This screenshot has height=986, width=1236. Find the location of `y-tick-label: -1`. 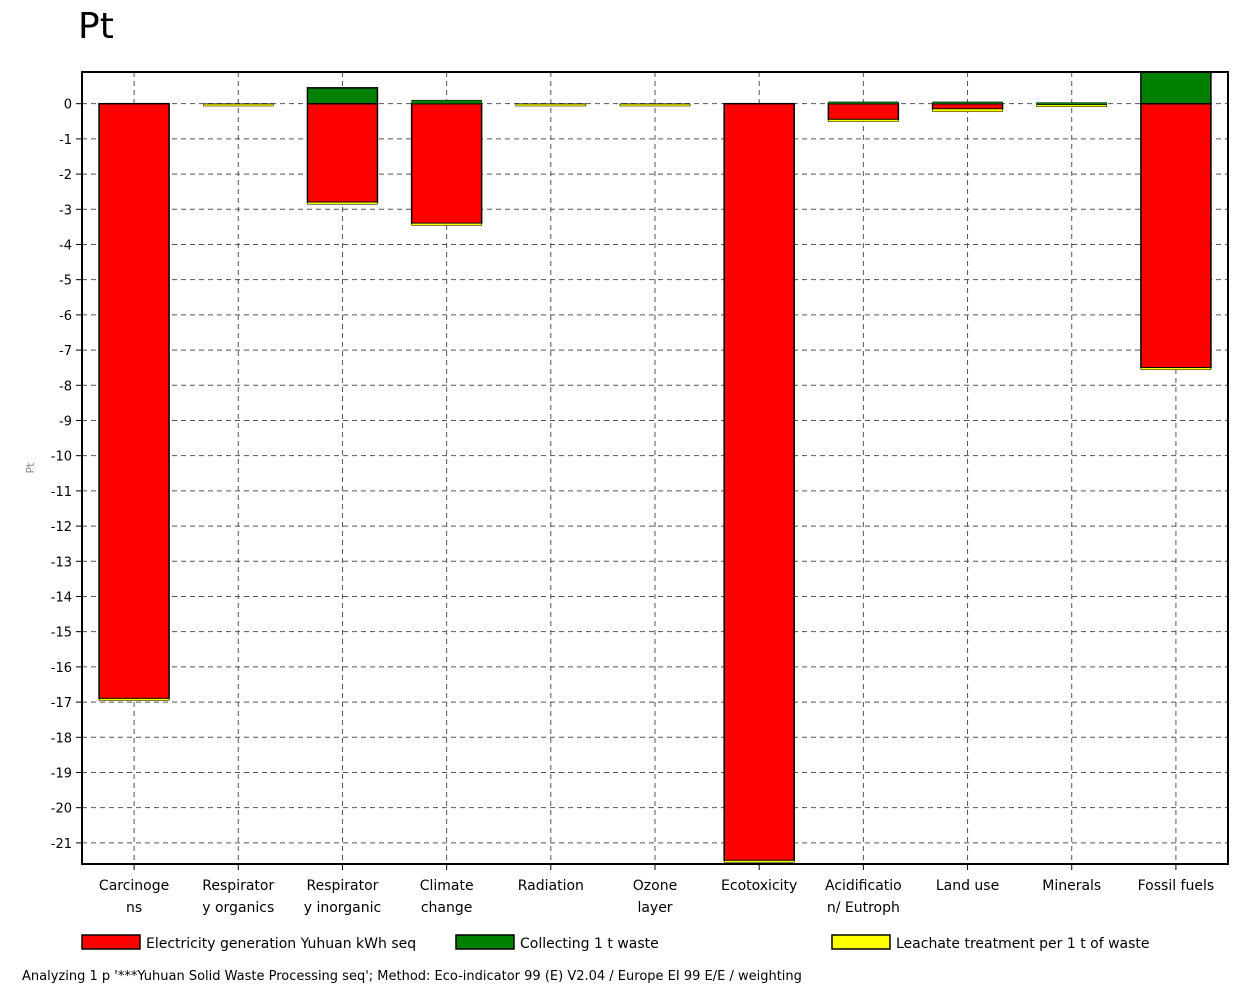

y-tick-label: -1 is located at coordinates (65, 140).